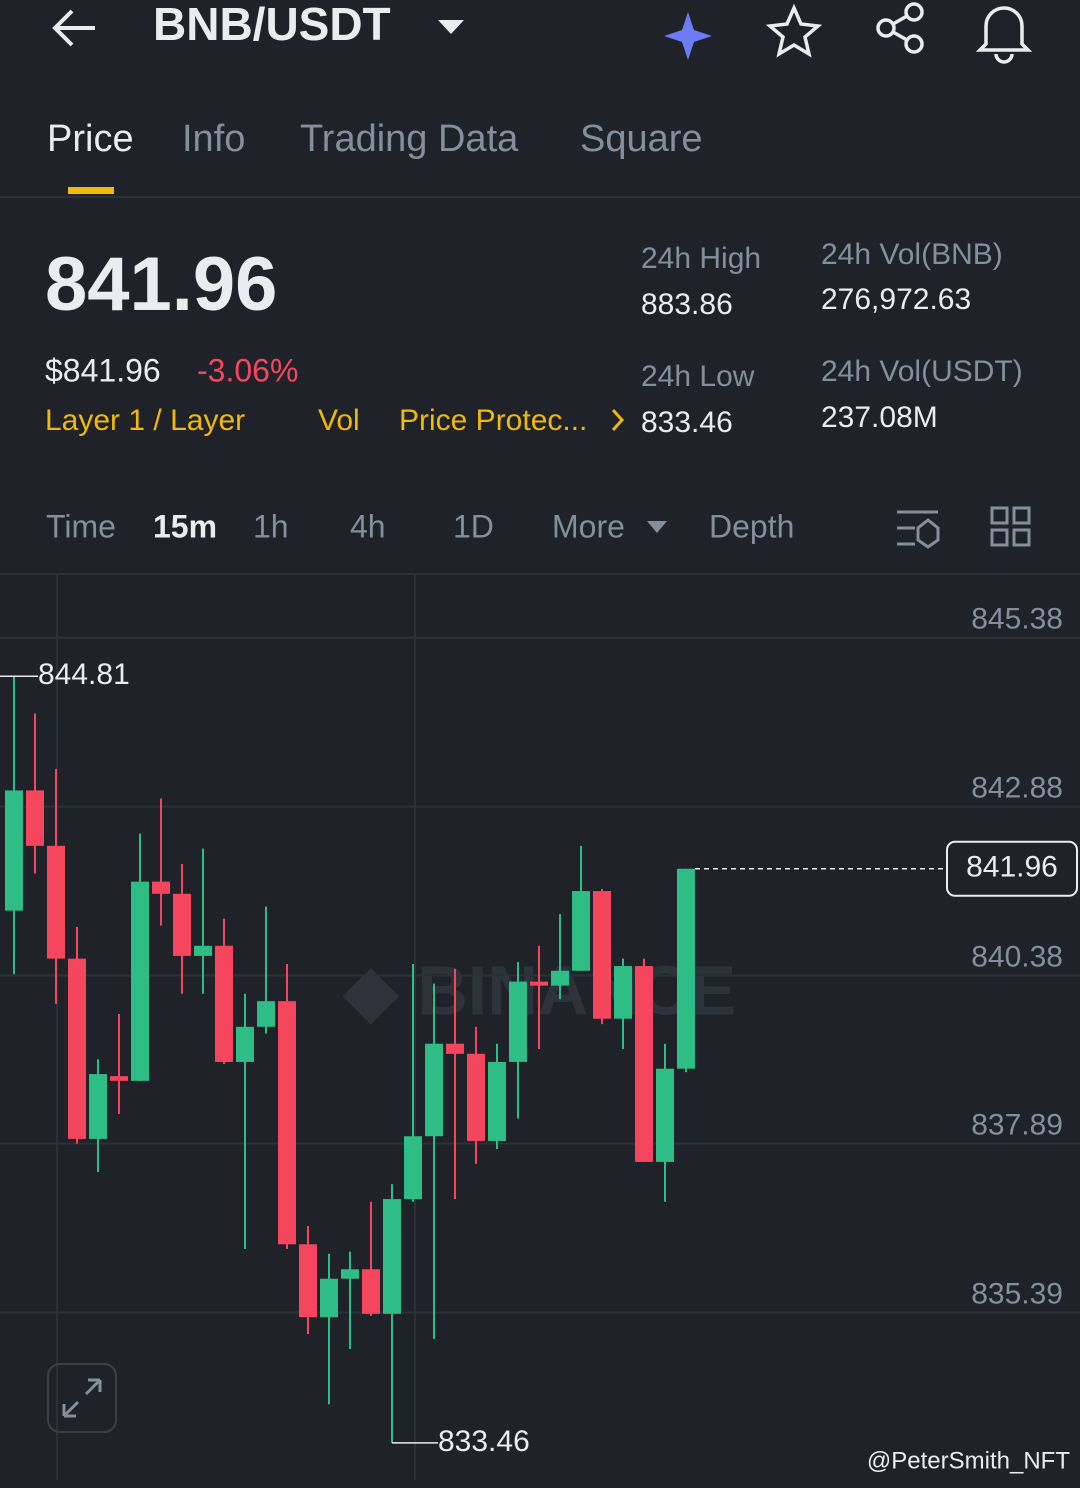 This screenshot has width=1080, height=1488. What do you see at coordinates (922, 371) in the screenshot?
I see `stat-label: 24h Vol(USDT)` at bounding box center [922, 371].